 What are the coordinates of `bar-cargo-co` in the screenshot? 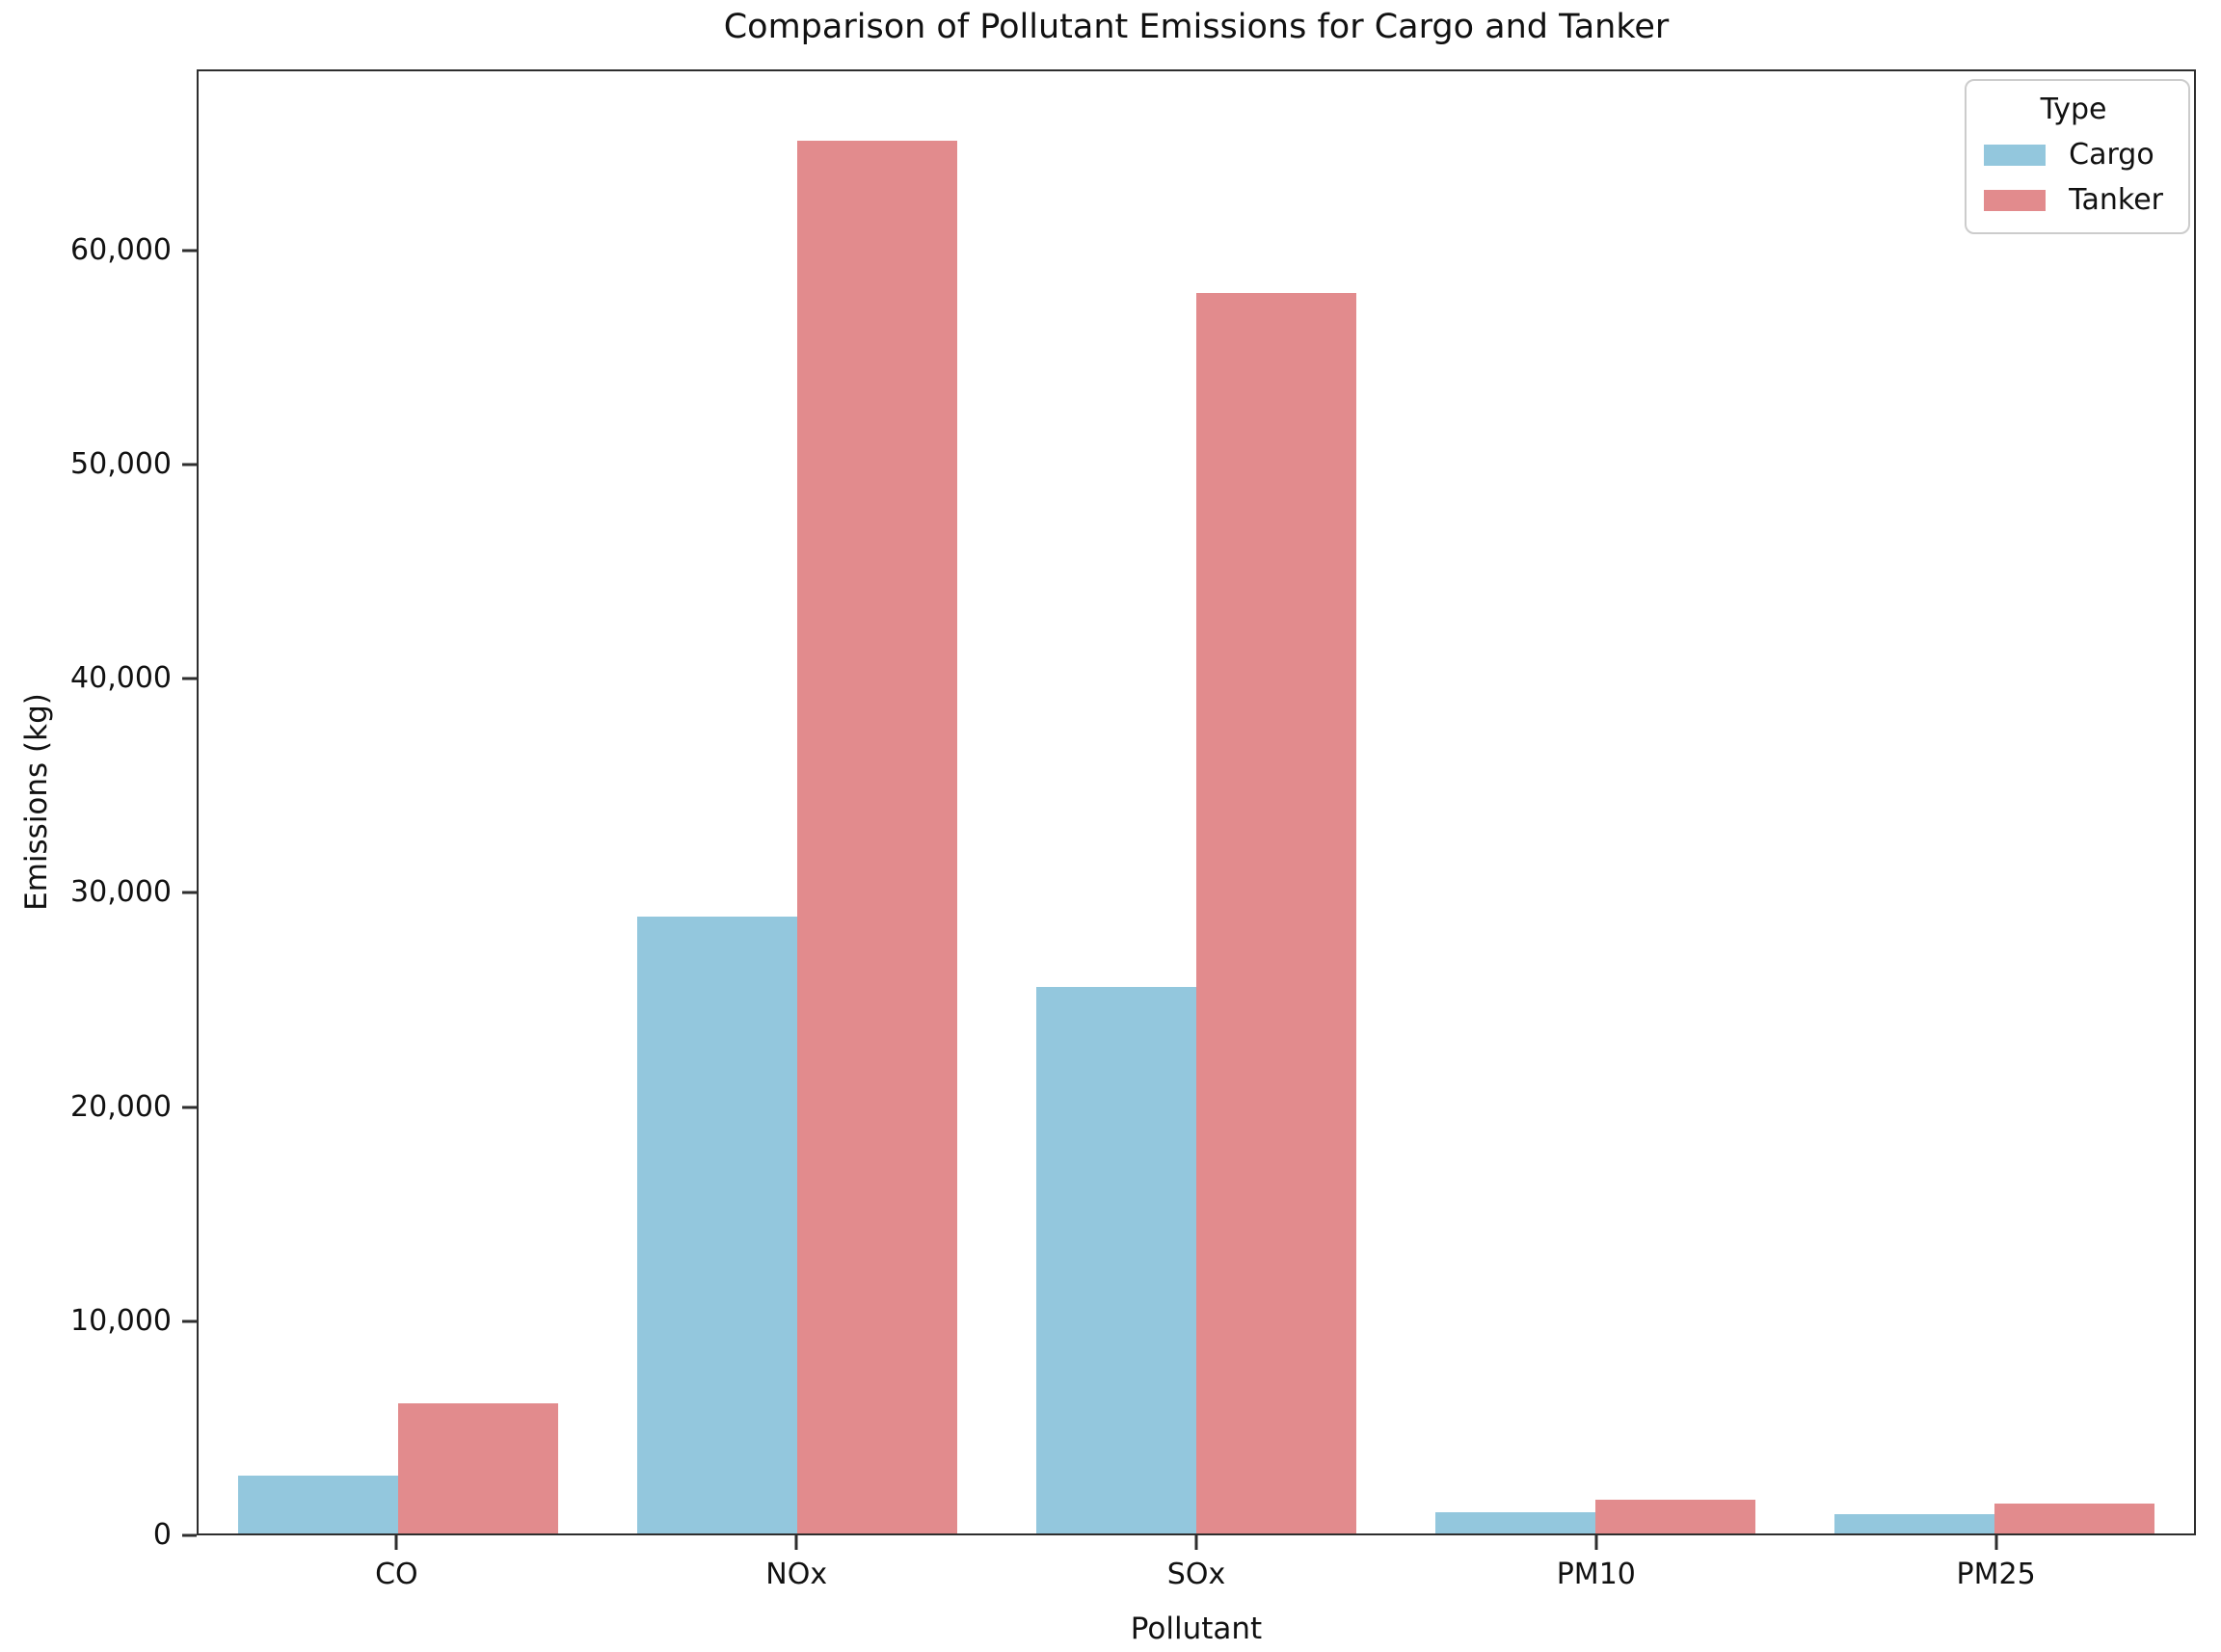 It's located at (318, 1504).